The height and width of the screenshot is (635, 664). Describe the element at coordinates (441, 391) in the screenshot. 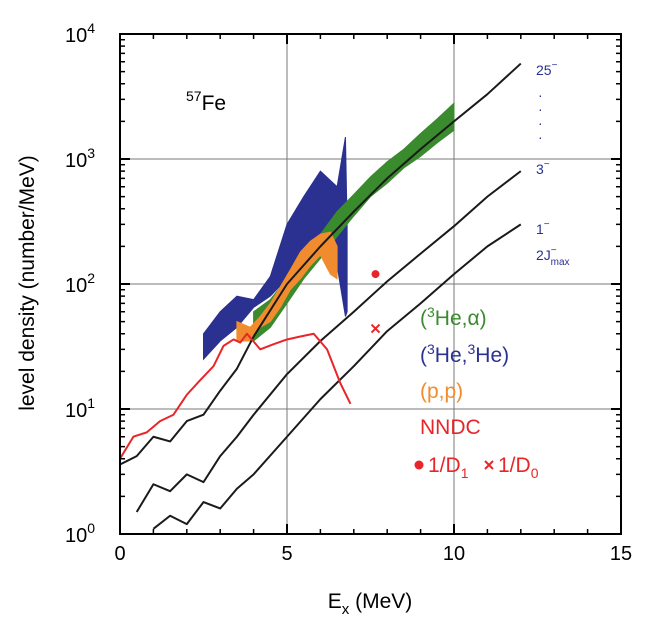

I see `legend-pp: (p,p)` at that location.